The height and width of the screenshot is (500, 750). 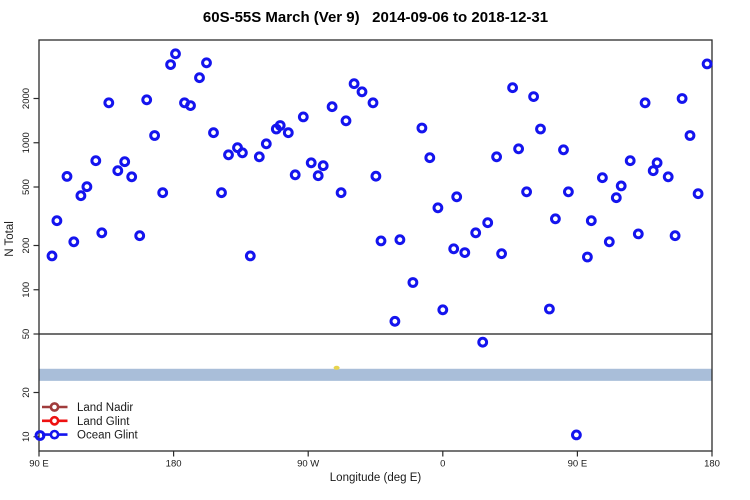 I want to click on y-tick-label: 10, so click(x=26, y=436).